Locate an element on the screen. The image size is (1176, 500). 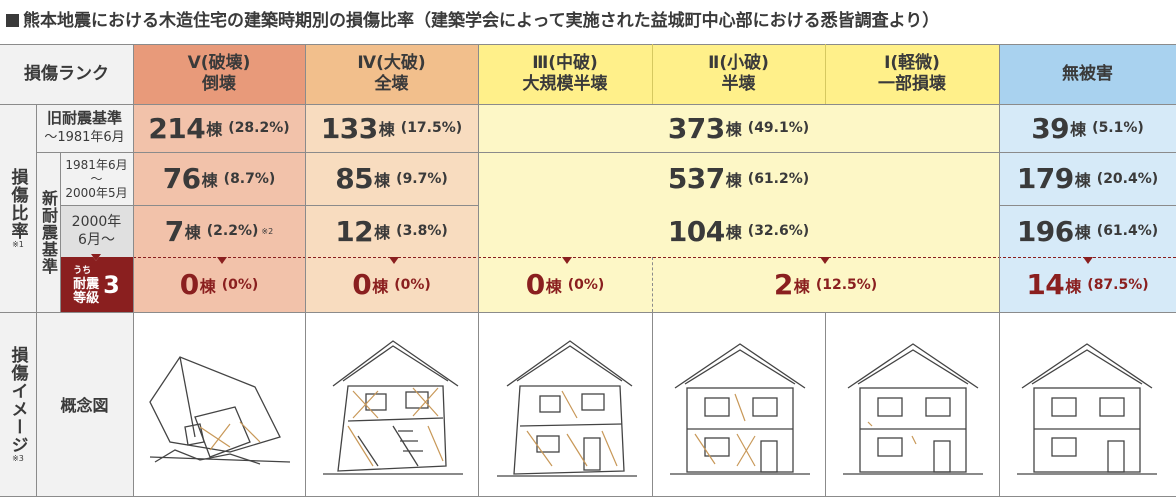
col4-header-bg is located at coordinates (391, 74).